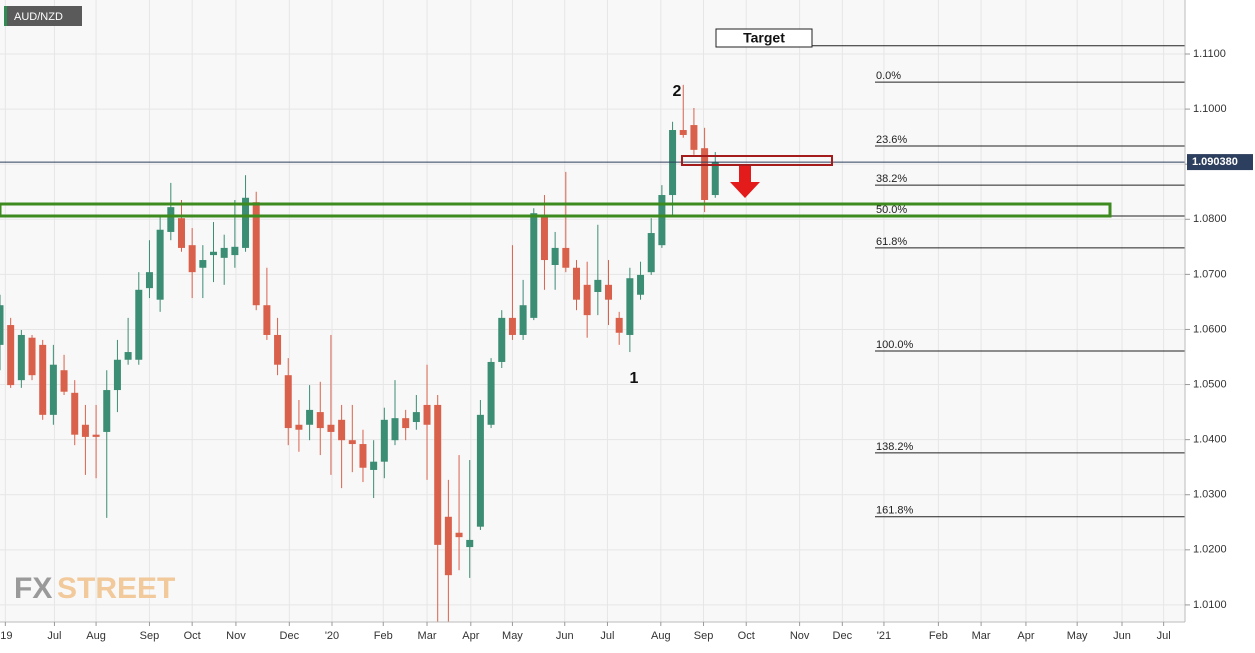 The height and width of the screenshot is (653, 1255). I want to click on y-tick-label: 1.0100, so click(1210, 605).